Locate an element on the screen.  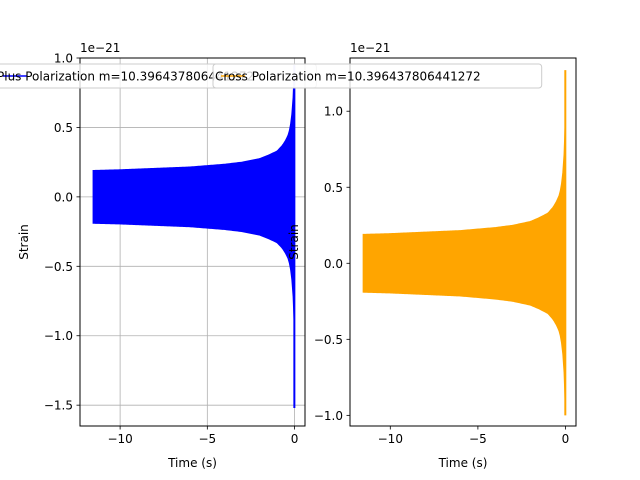
x-axis-label-cross: Time (s) is located at coordinates (463, 463).